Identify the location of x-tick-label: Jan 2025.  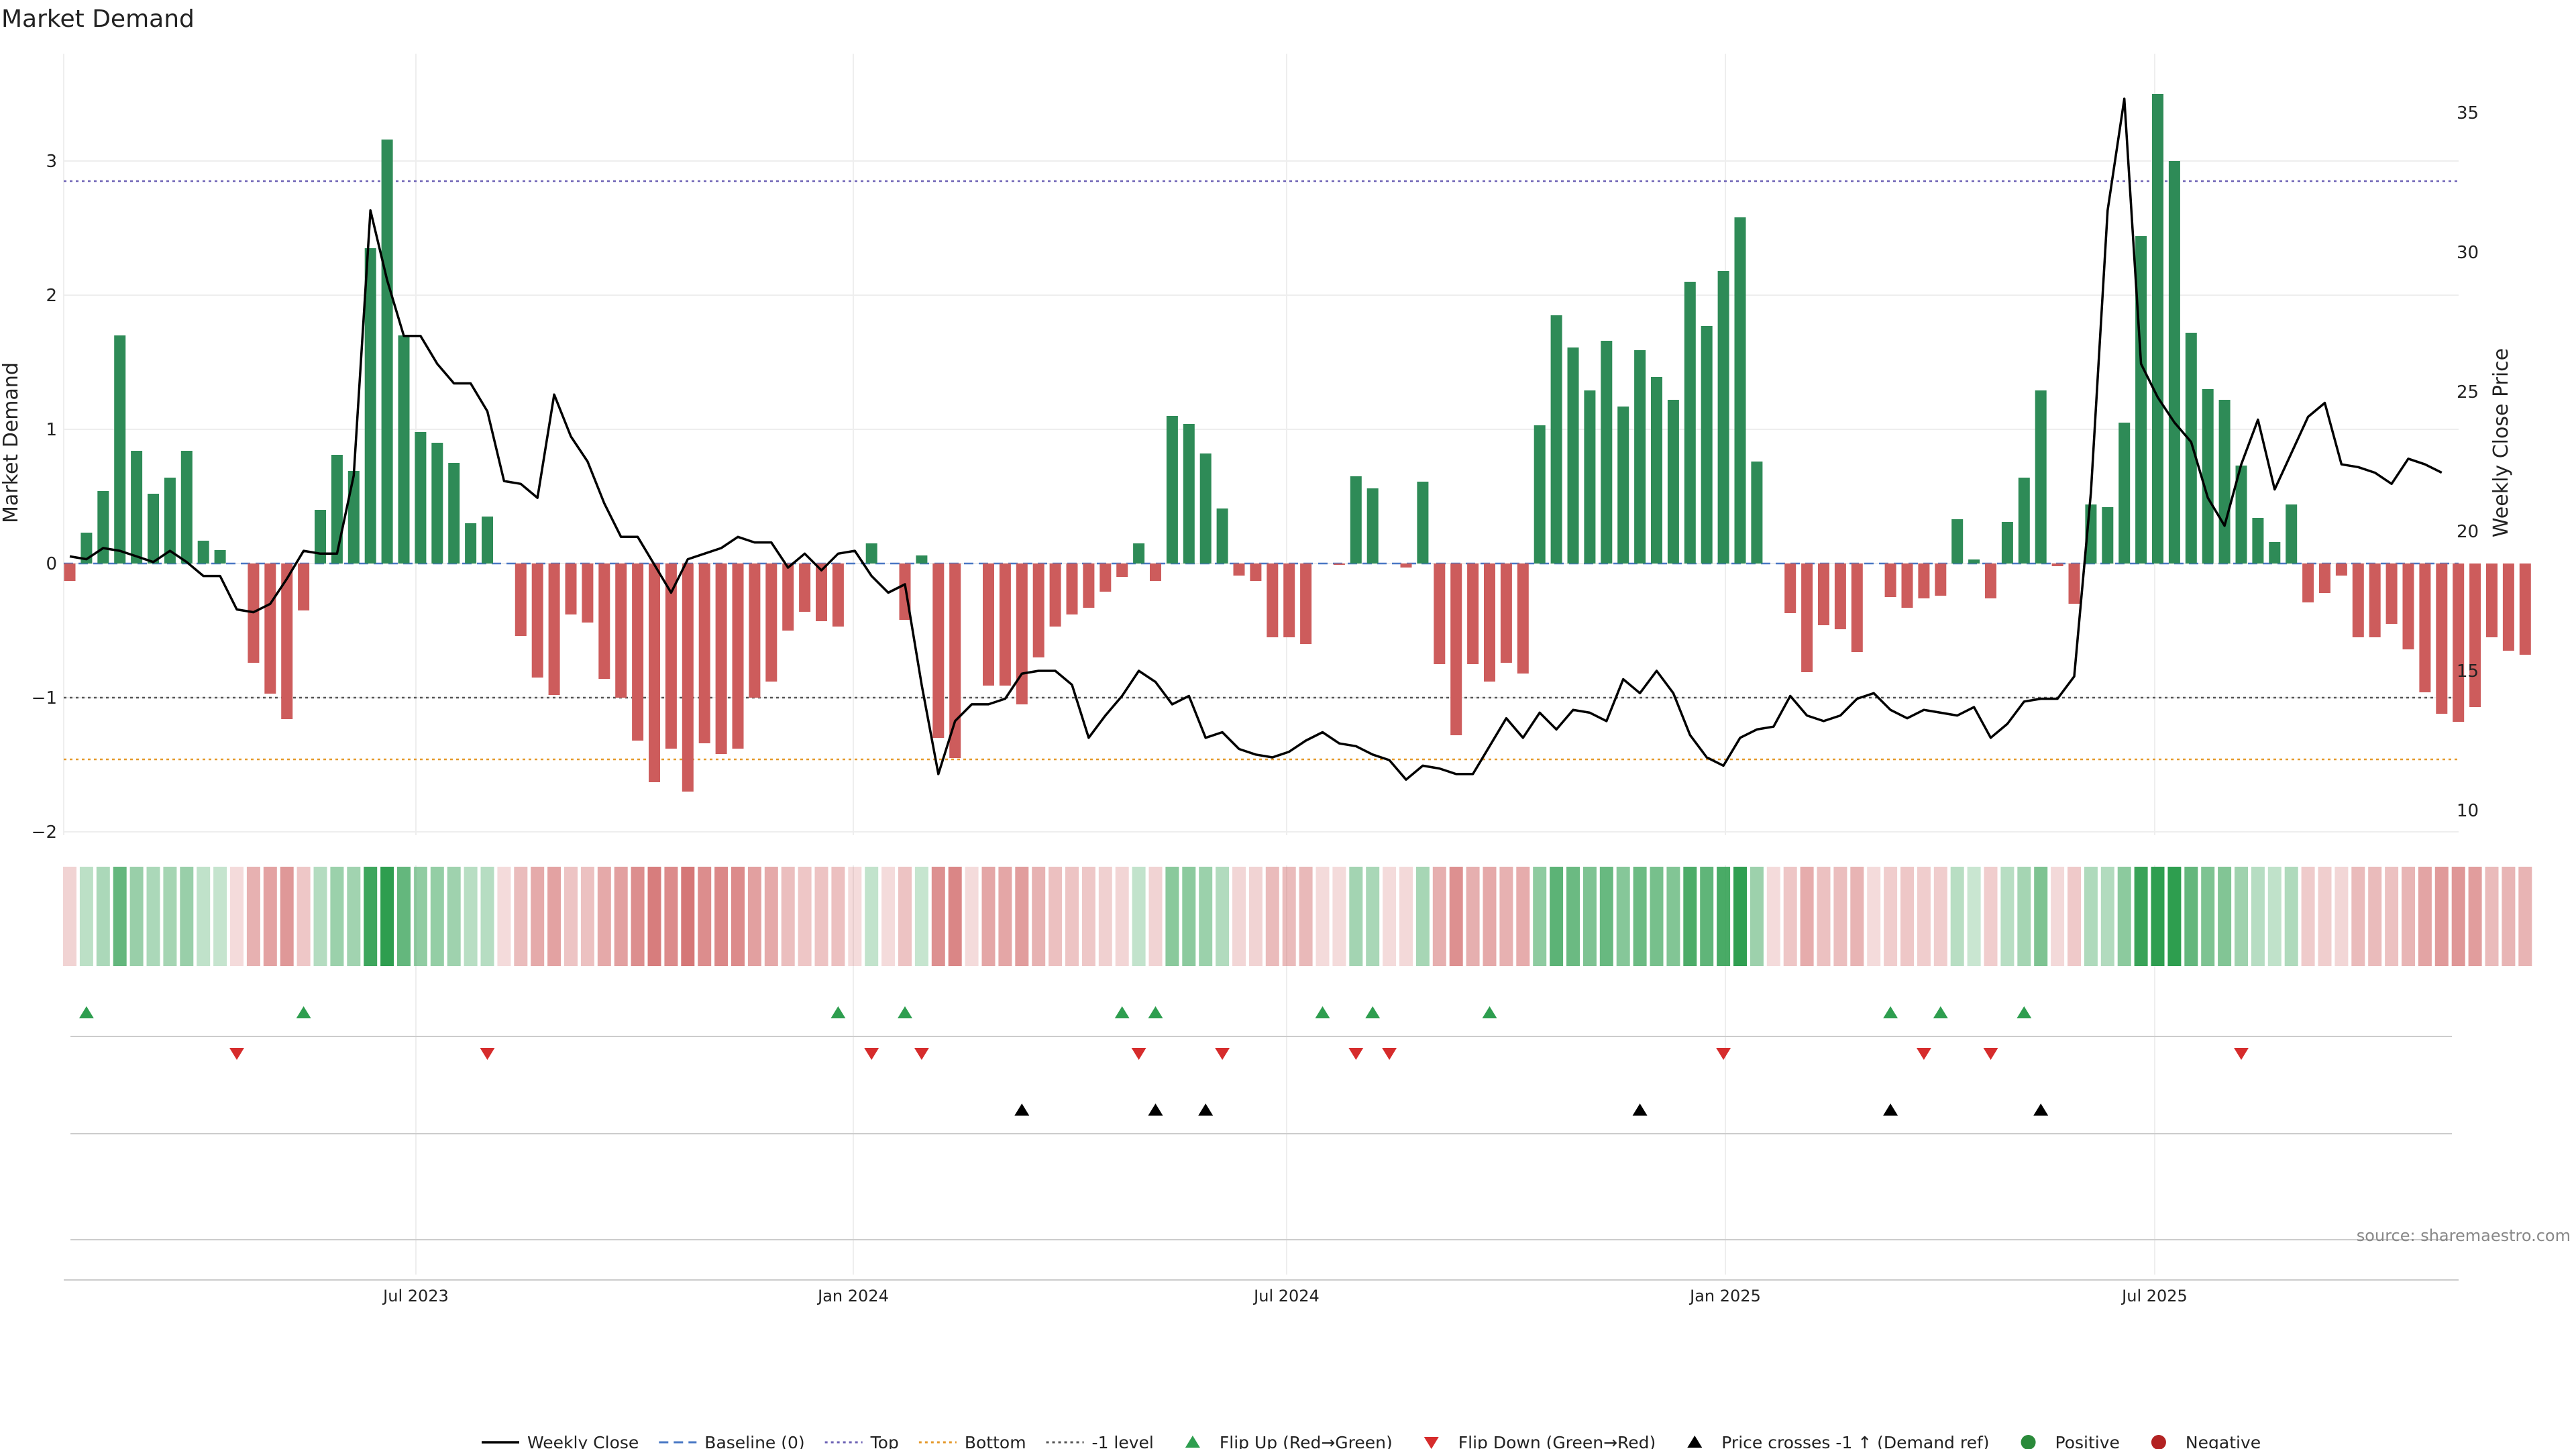
(1724, 1296).